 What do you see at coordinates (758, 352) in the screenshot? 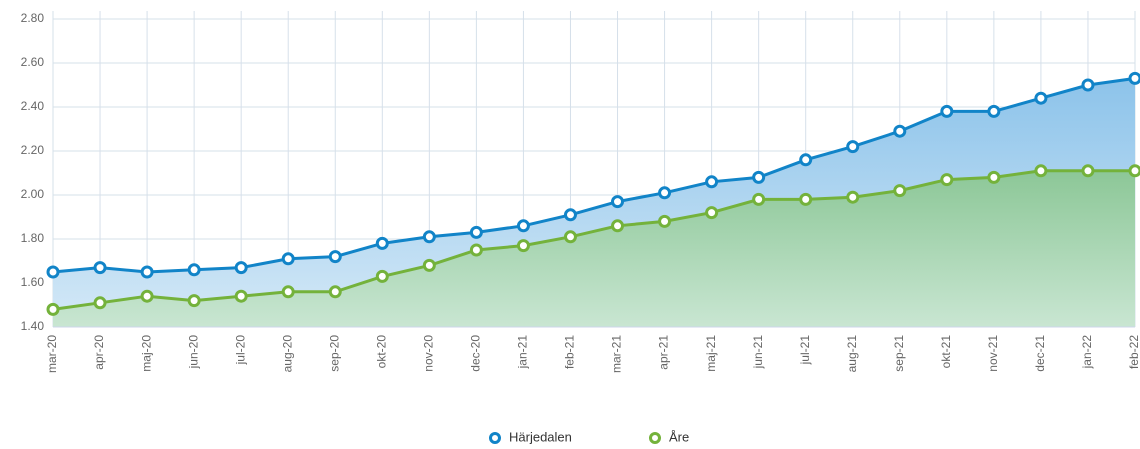
I see `x-tick-label: jun-21` at bounding box center [758, 352].